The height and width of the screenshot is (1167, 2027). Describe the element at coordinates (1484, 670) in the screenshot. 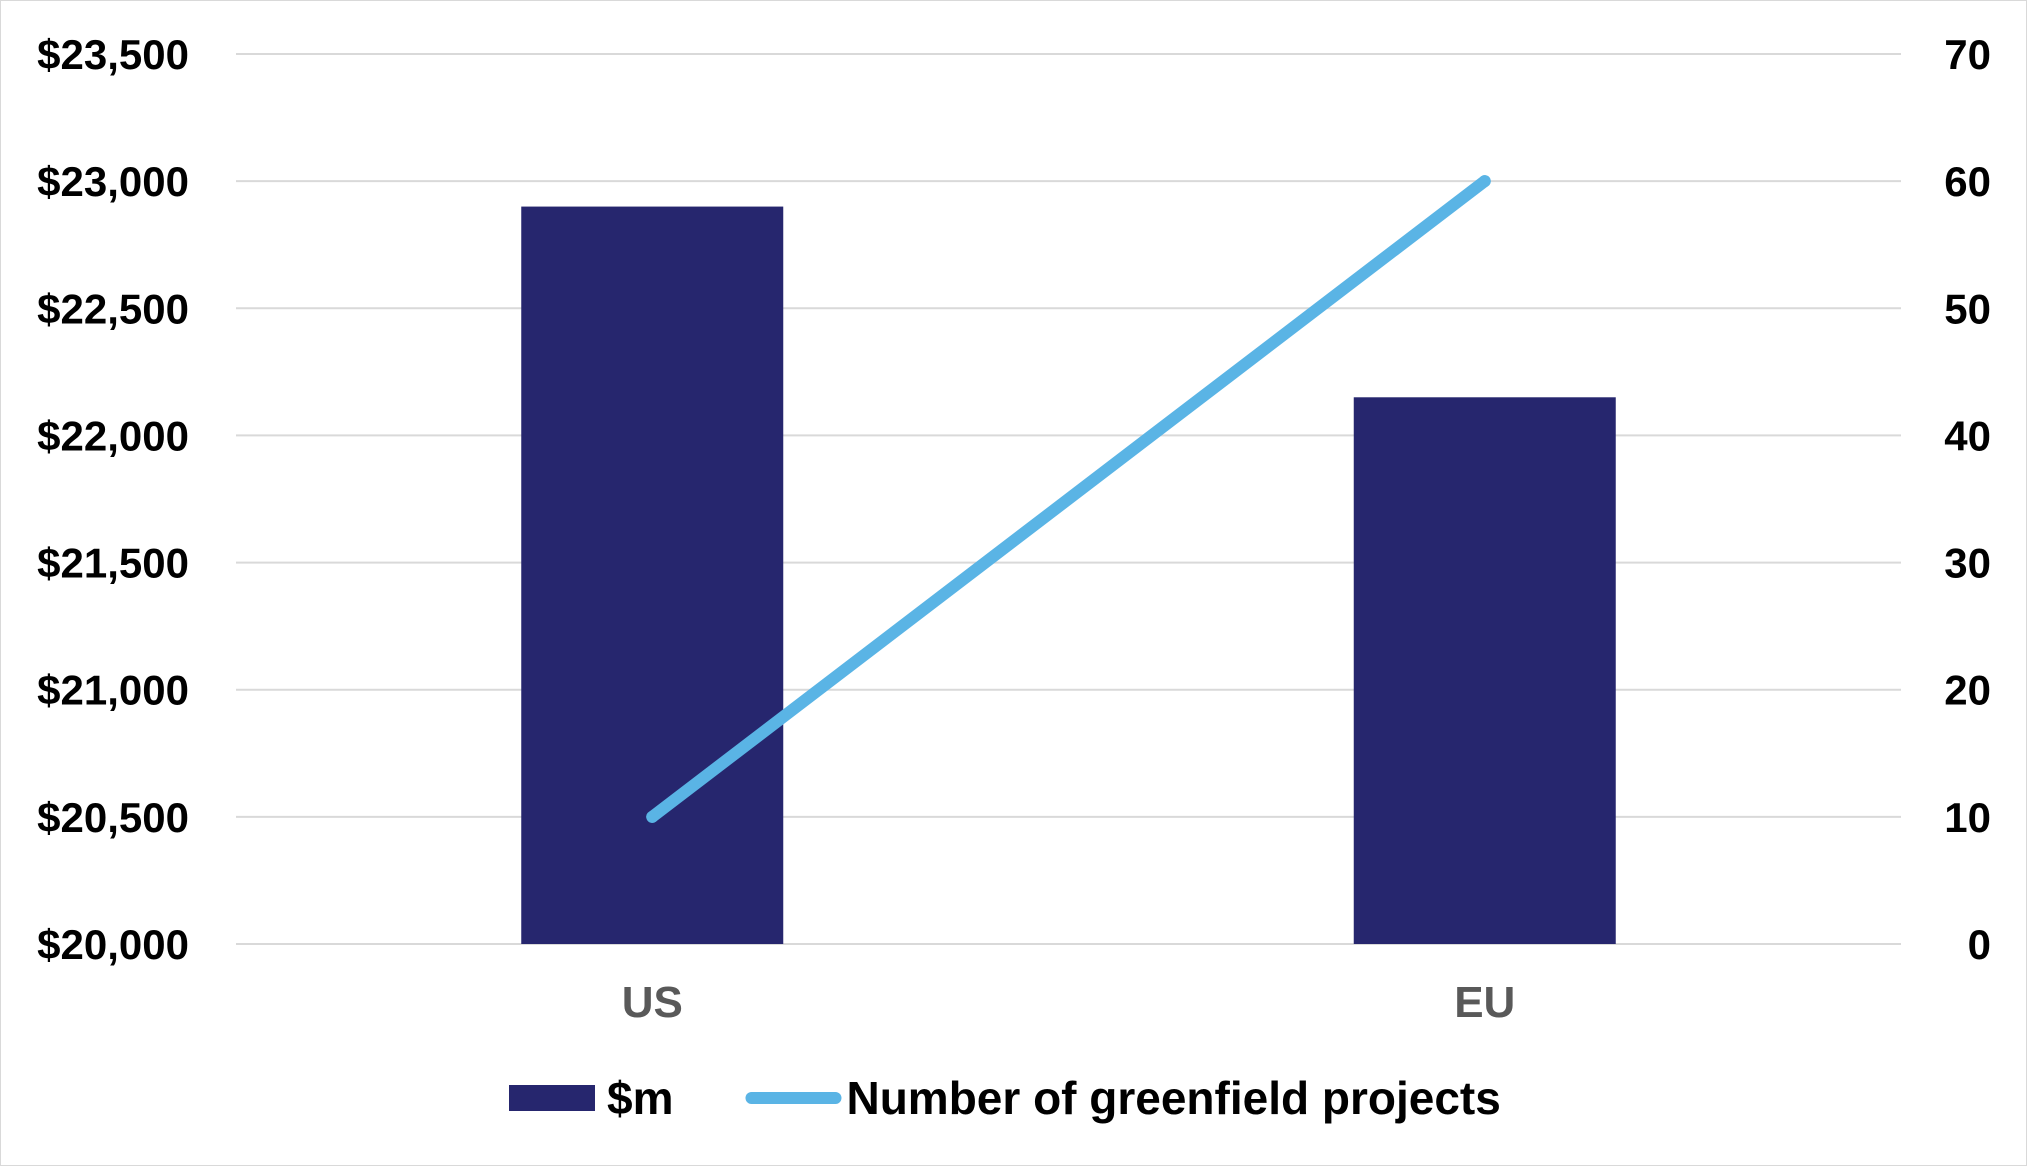

I see `bar-eu` at that location.